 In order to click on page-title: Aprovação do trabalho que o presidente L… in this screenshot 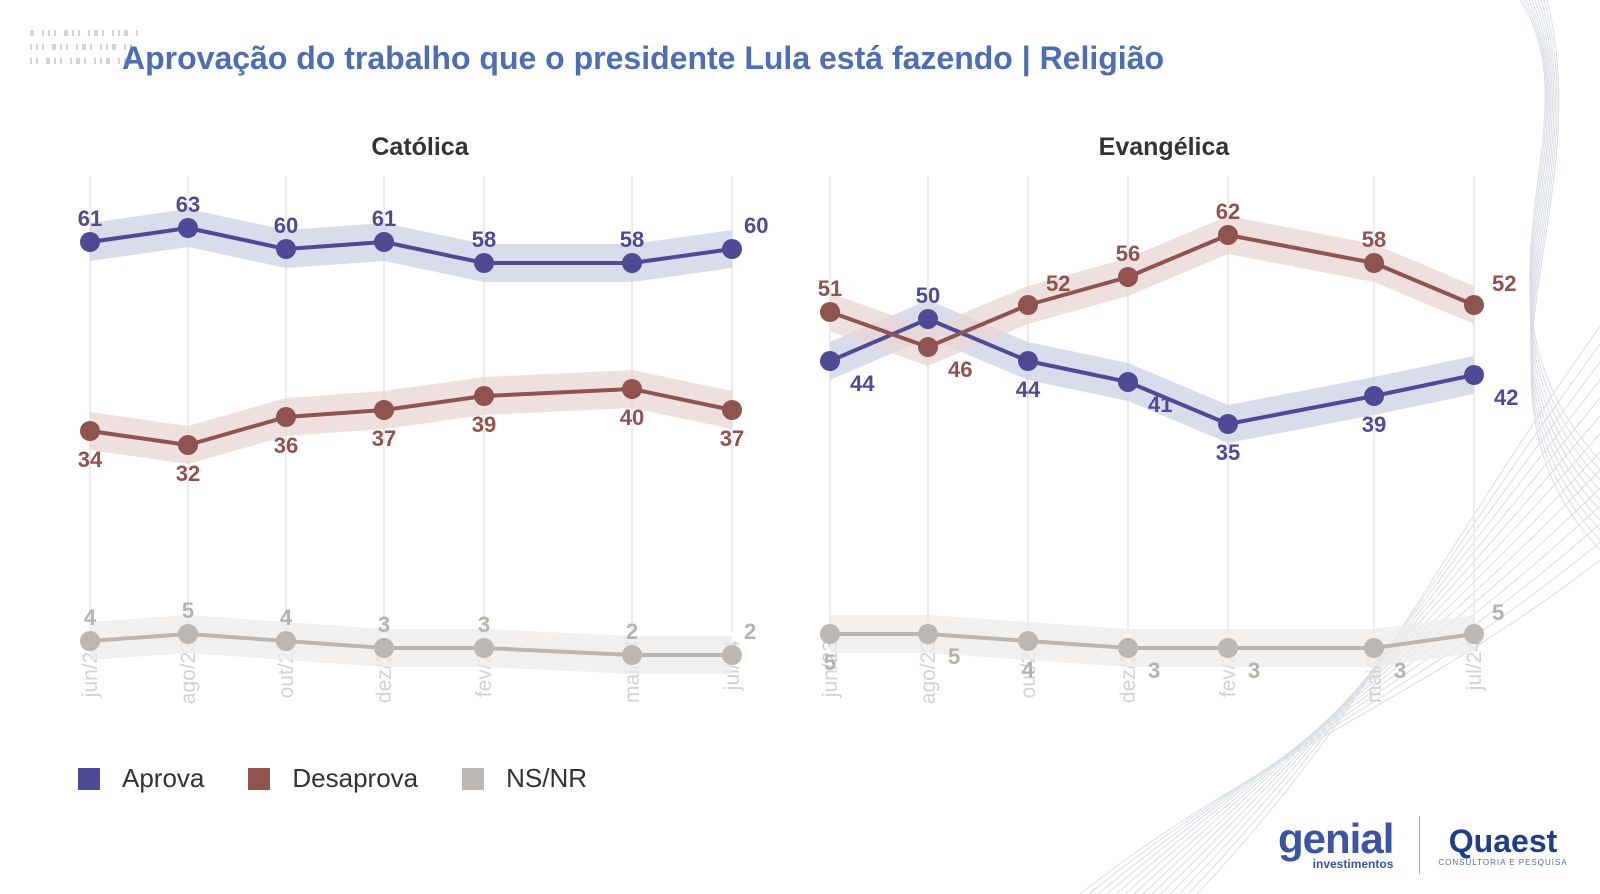, I will do `click(643, 58)`.